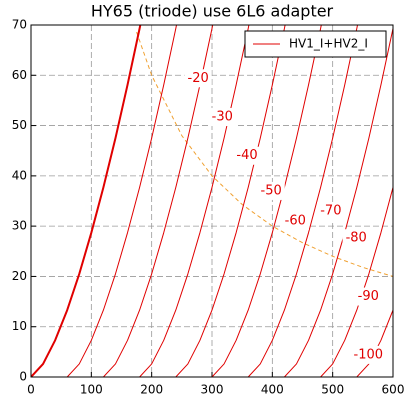 This screenshot has width=409, height=401. Describe the element at coordinates (272, 390) in the screenshot. I see `x-tick-label: 400` at that location.